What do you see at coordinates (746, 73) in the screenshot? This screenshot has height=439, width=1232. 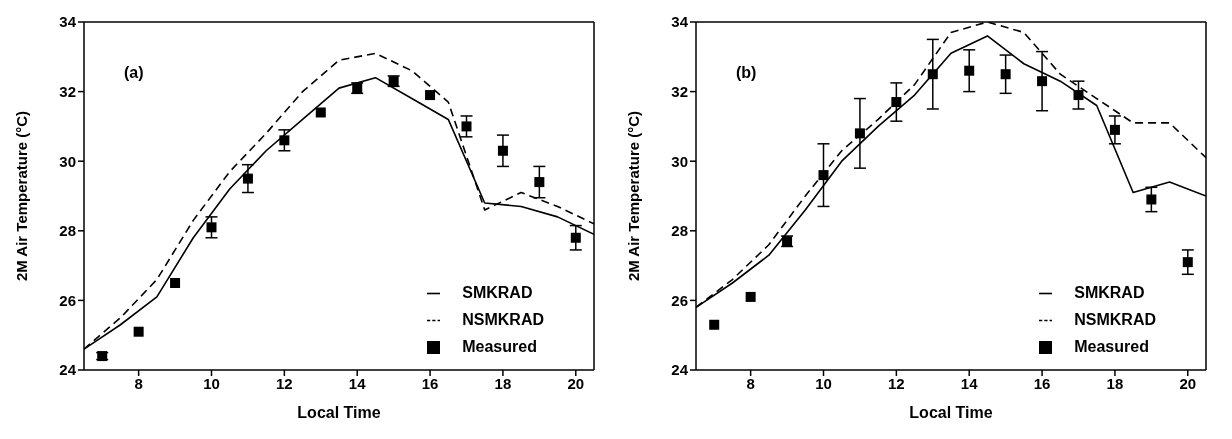 I see `annotation: (b)` at bounding box center [746, 73].